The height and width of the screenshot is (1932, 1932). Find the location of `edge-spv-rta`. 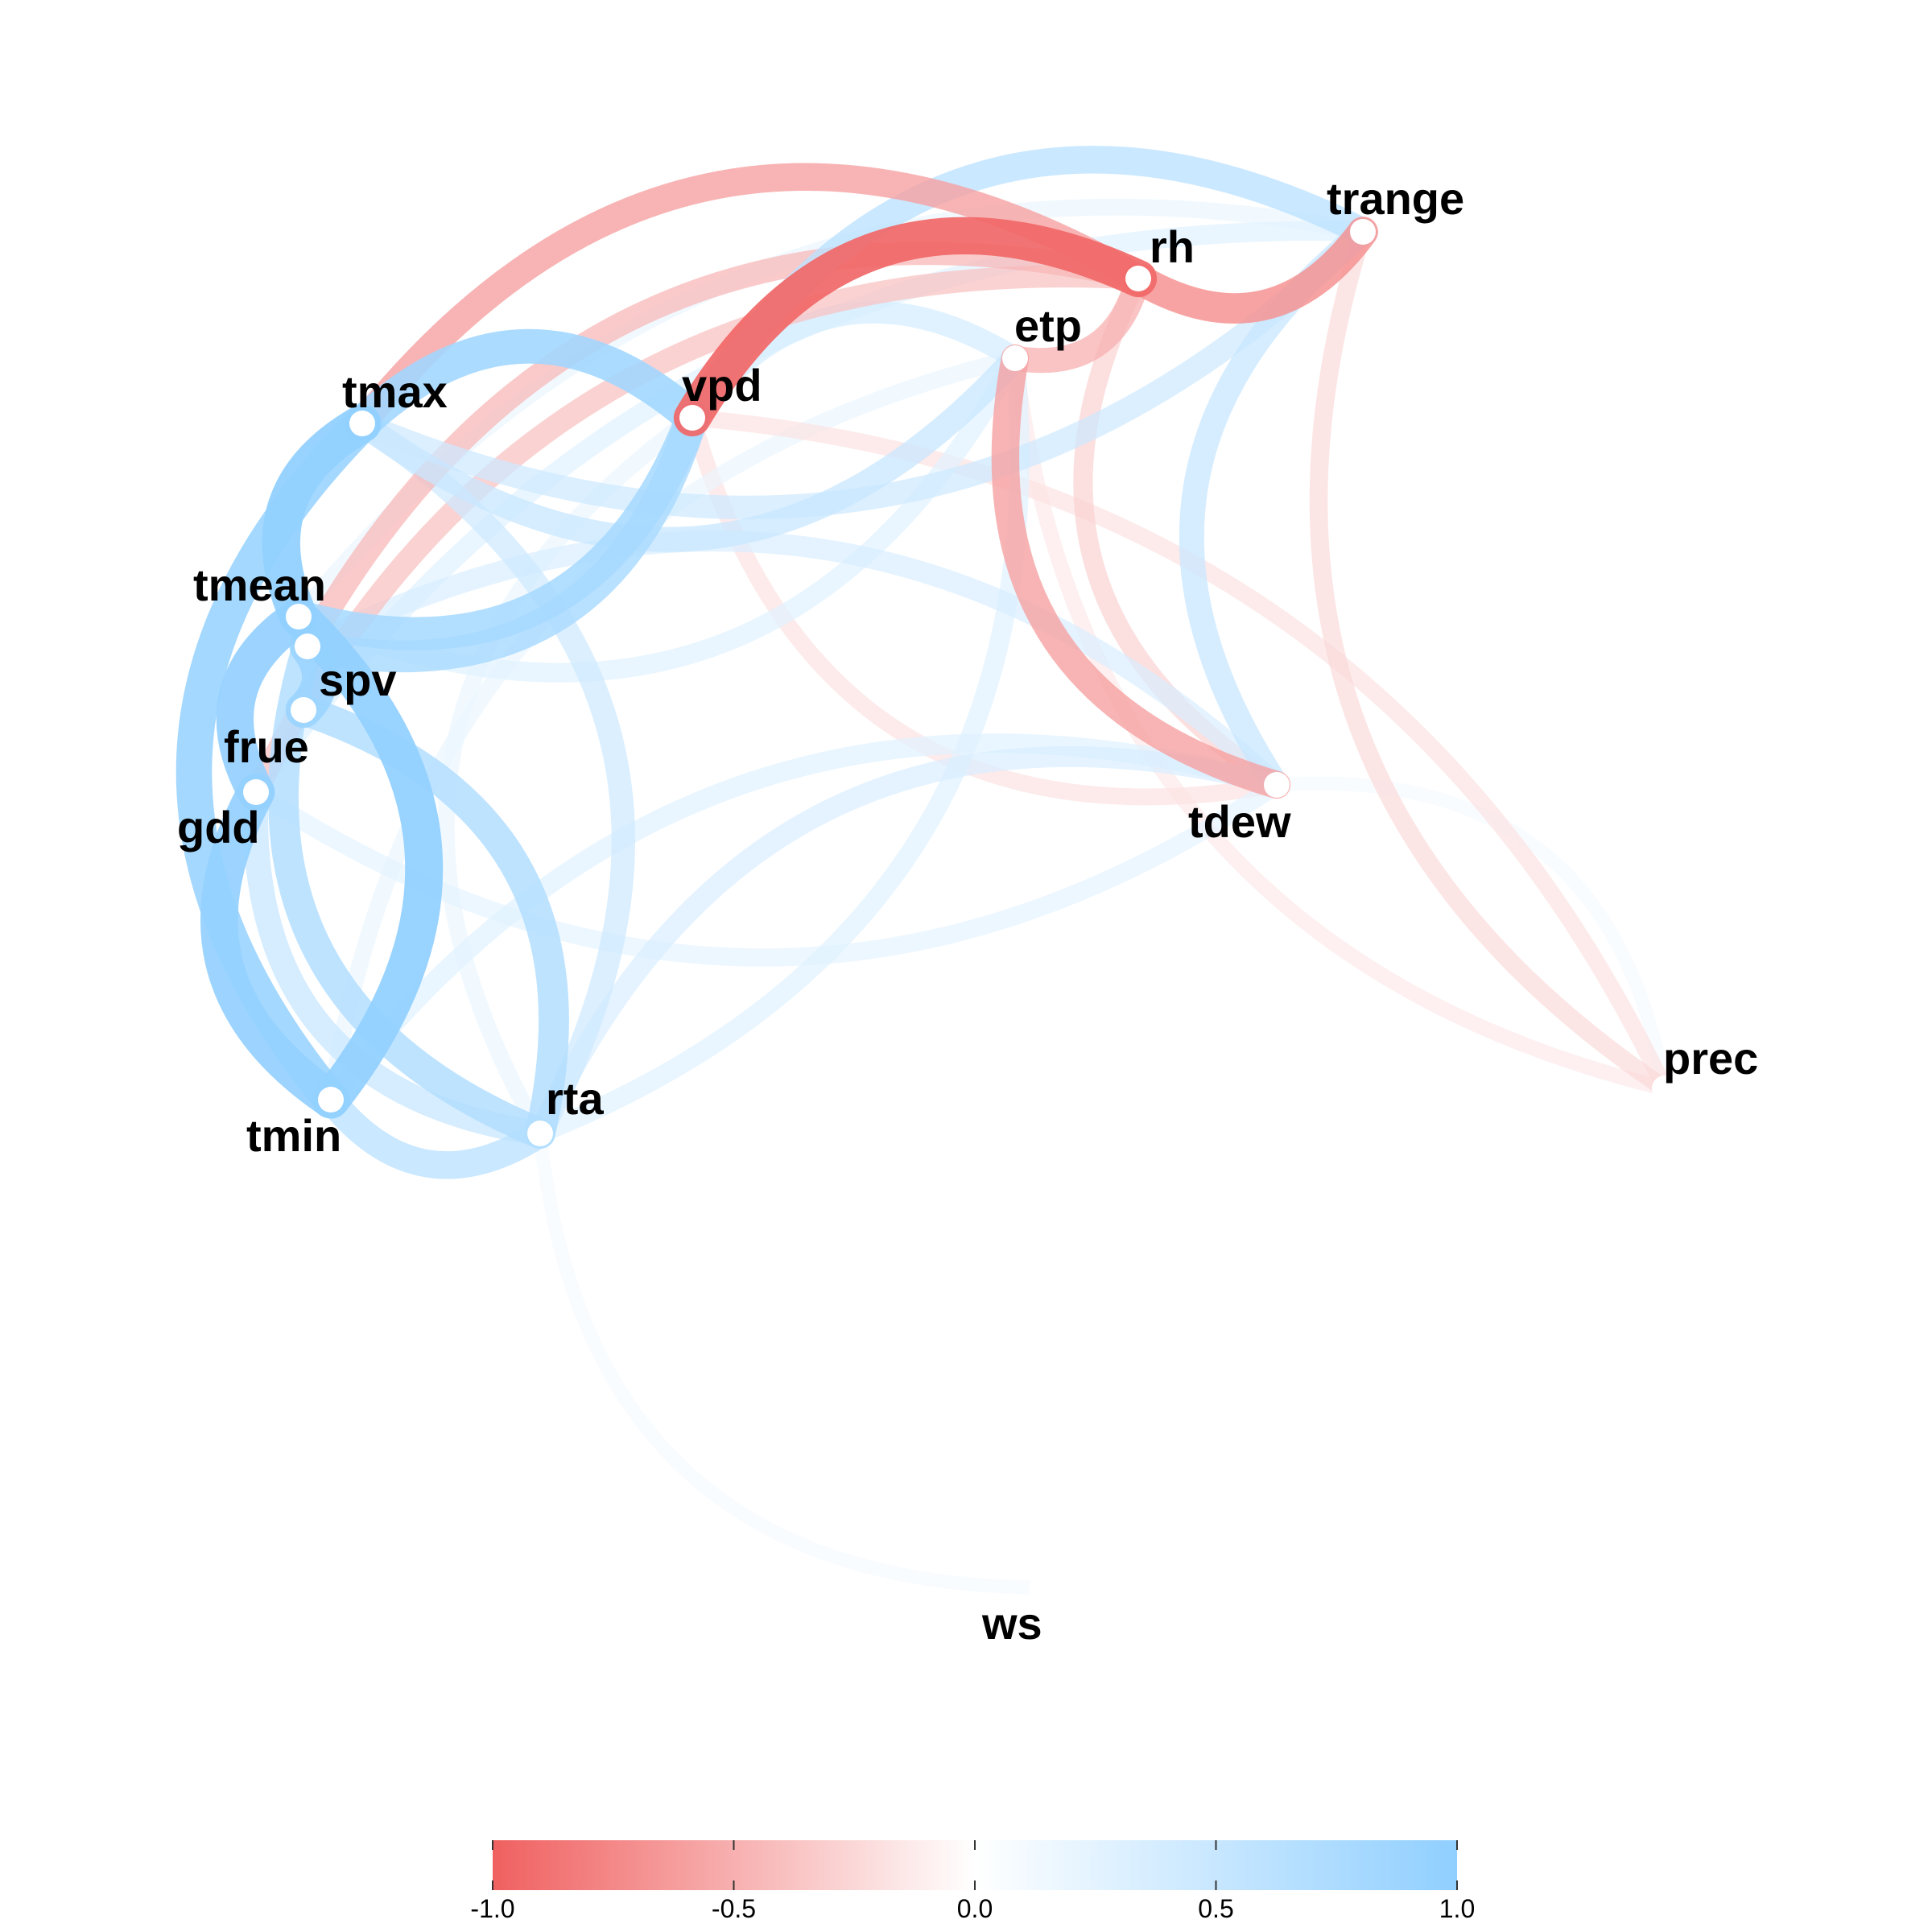

edge-spv-rta is located at coordinates (411, 890).